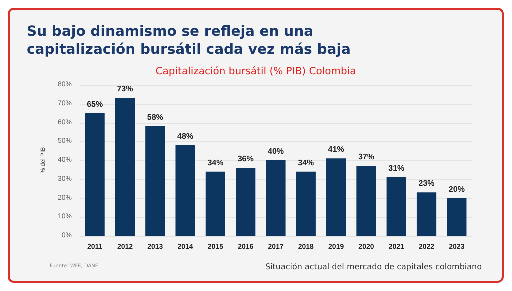  What do you see at coordinates (186, 136) in the screenshot?
I see `data-label: 48%` at bounding box center [186, 136].